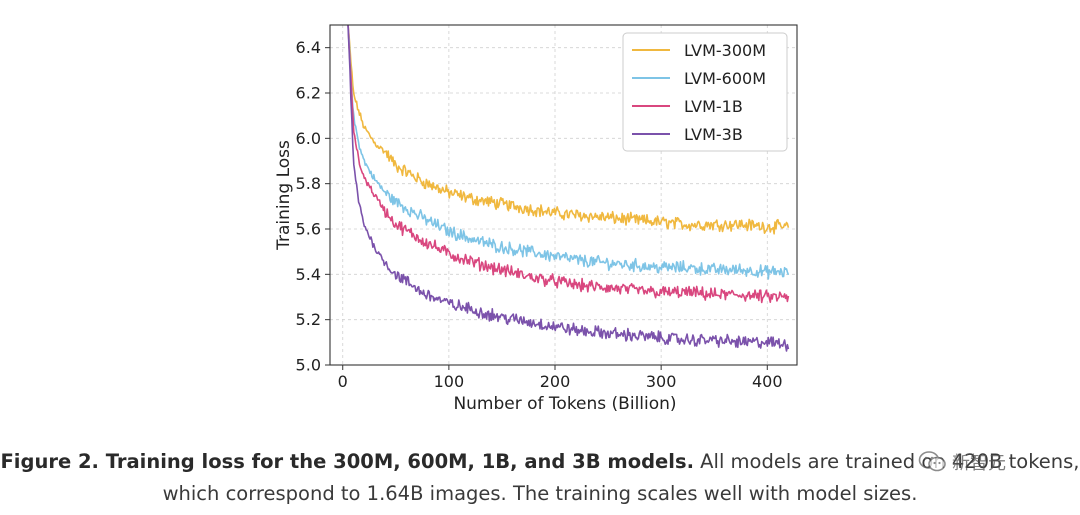 Image resolution: width=1080 pixels, height=515 pixels. I want to click on caption-line-1-rest: All models are trained on 420B tokens,, so click(886, 461).